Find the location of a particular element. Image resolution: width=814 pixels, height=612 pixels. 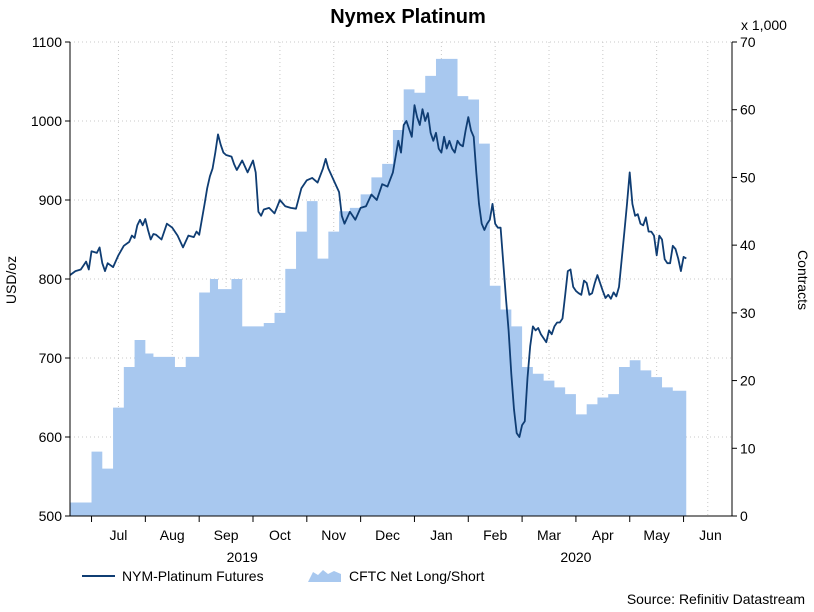

x-tick-label-month: Nov is located at coordinates (333, 535).